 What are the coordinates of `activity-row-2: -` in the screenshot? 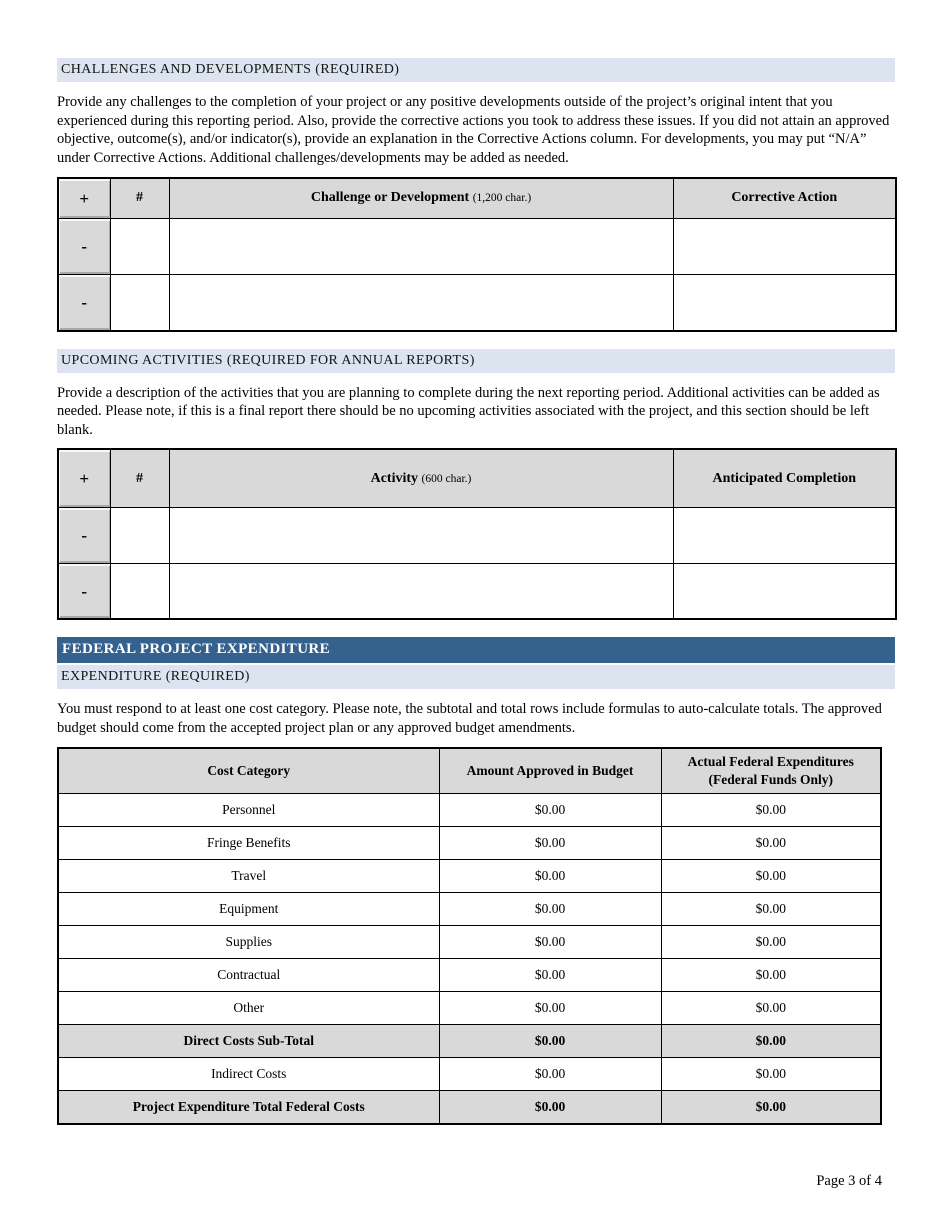 It's located at (477, 591).